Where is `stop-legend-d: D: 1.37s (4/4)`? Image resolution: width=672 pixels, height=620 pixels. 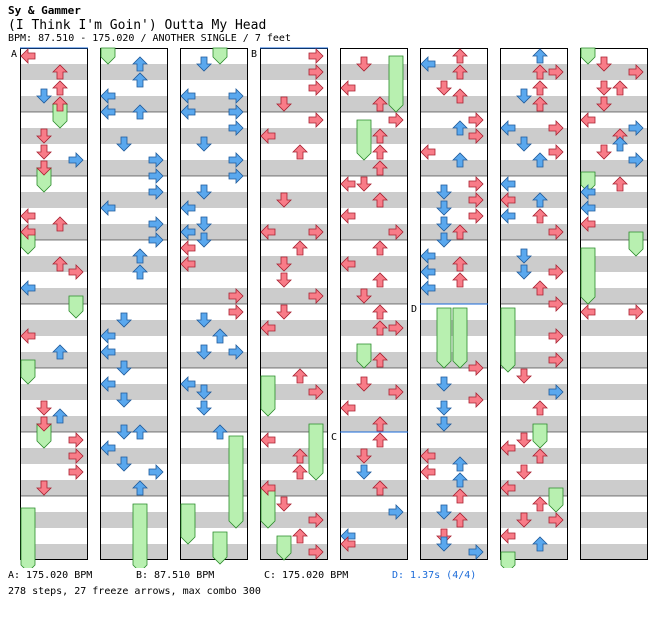
stop-legend-d: D: 1.37s (4/4) is located at coordinates (434, 575).